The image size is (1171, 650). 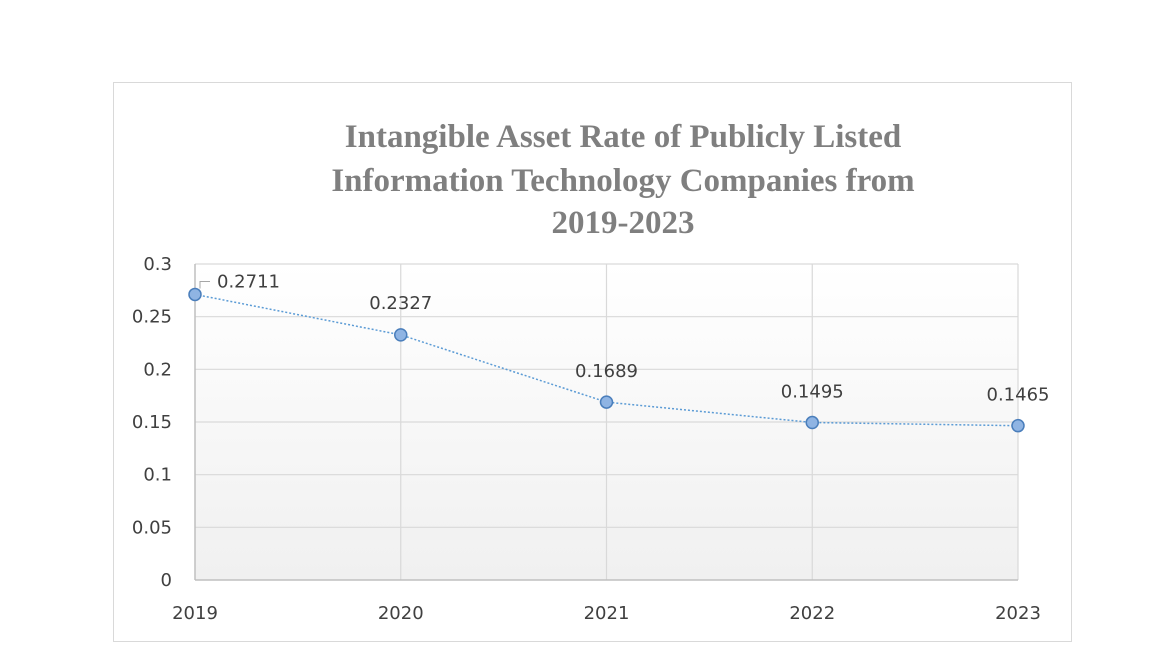 What do you see at coordinates (606, 371) in the screenshot?
I see `data-label: 0.1689` at bounding box center [606, 371].